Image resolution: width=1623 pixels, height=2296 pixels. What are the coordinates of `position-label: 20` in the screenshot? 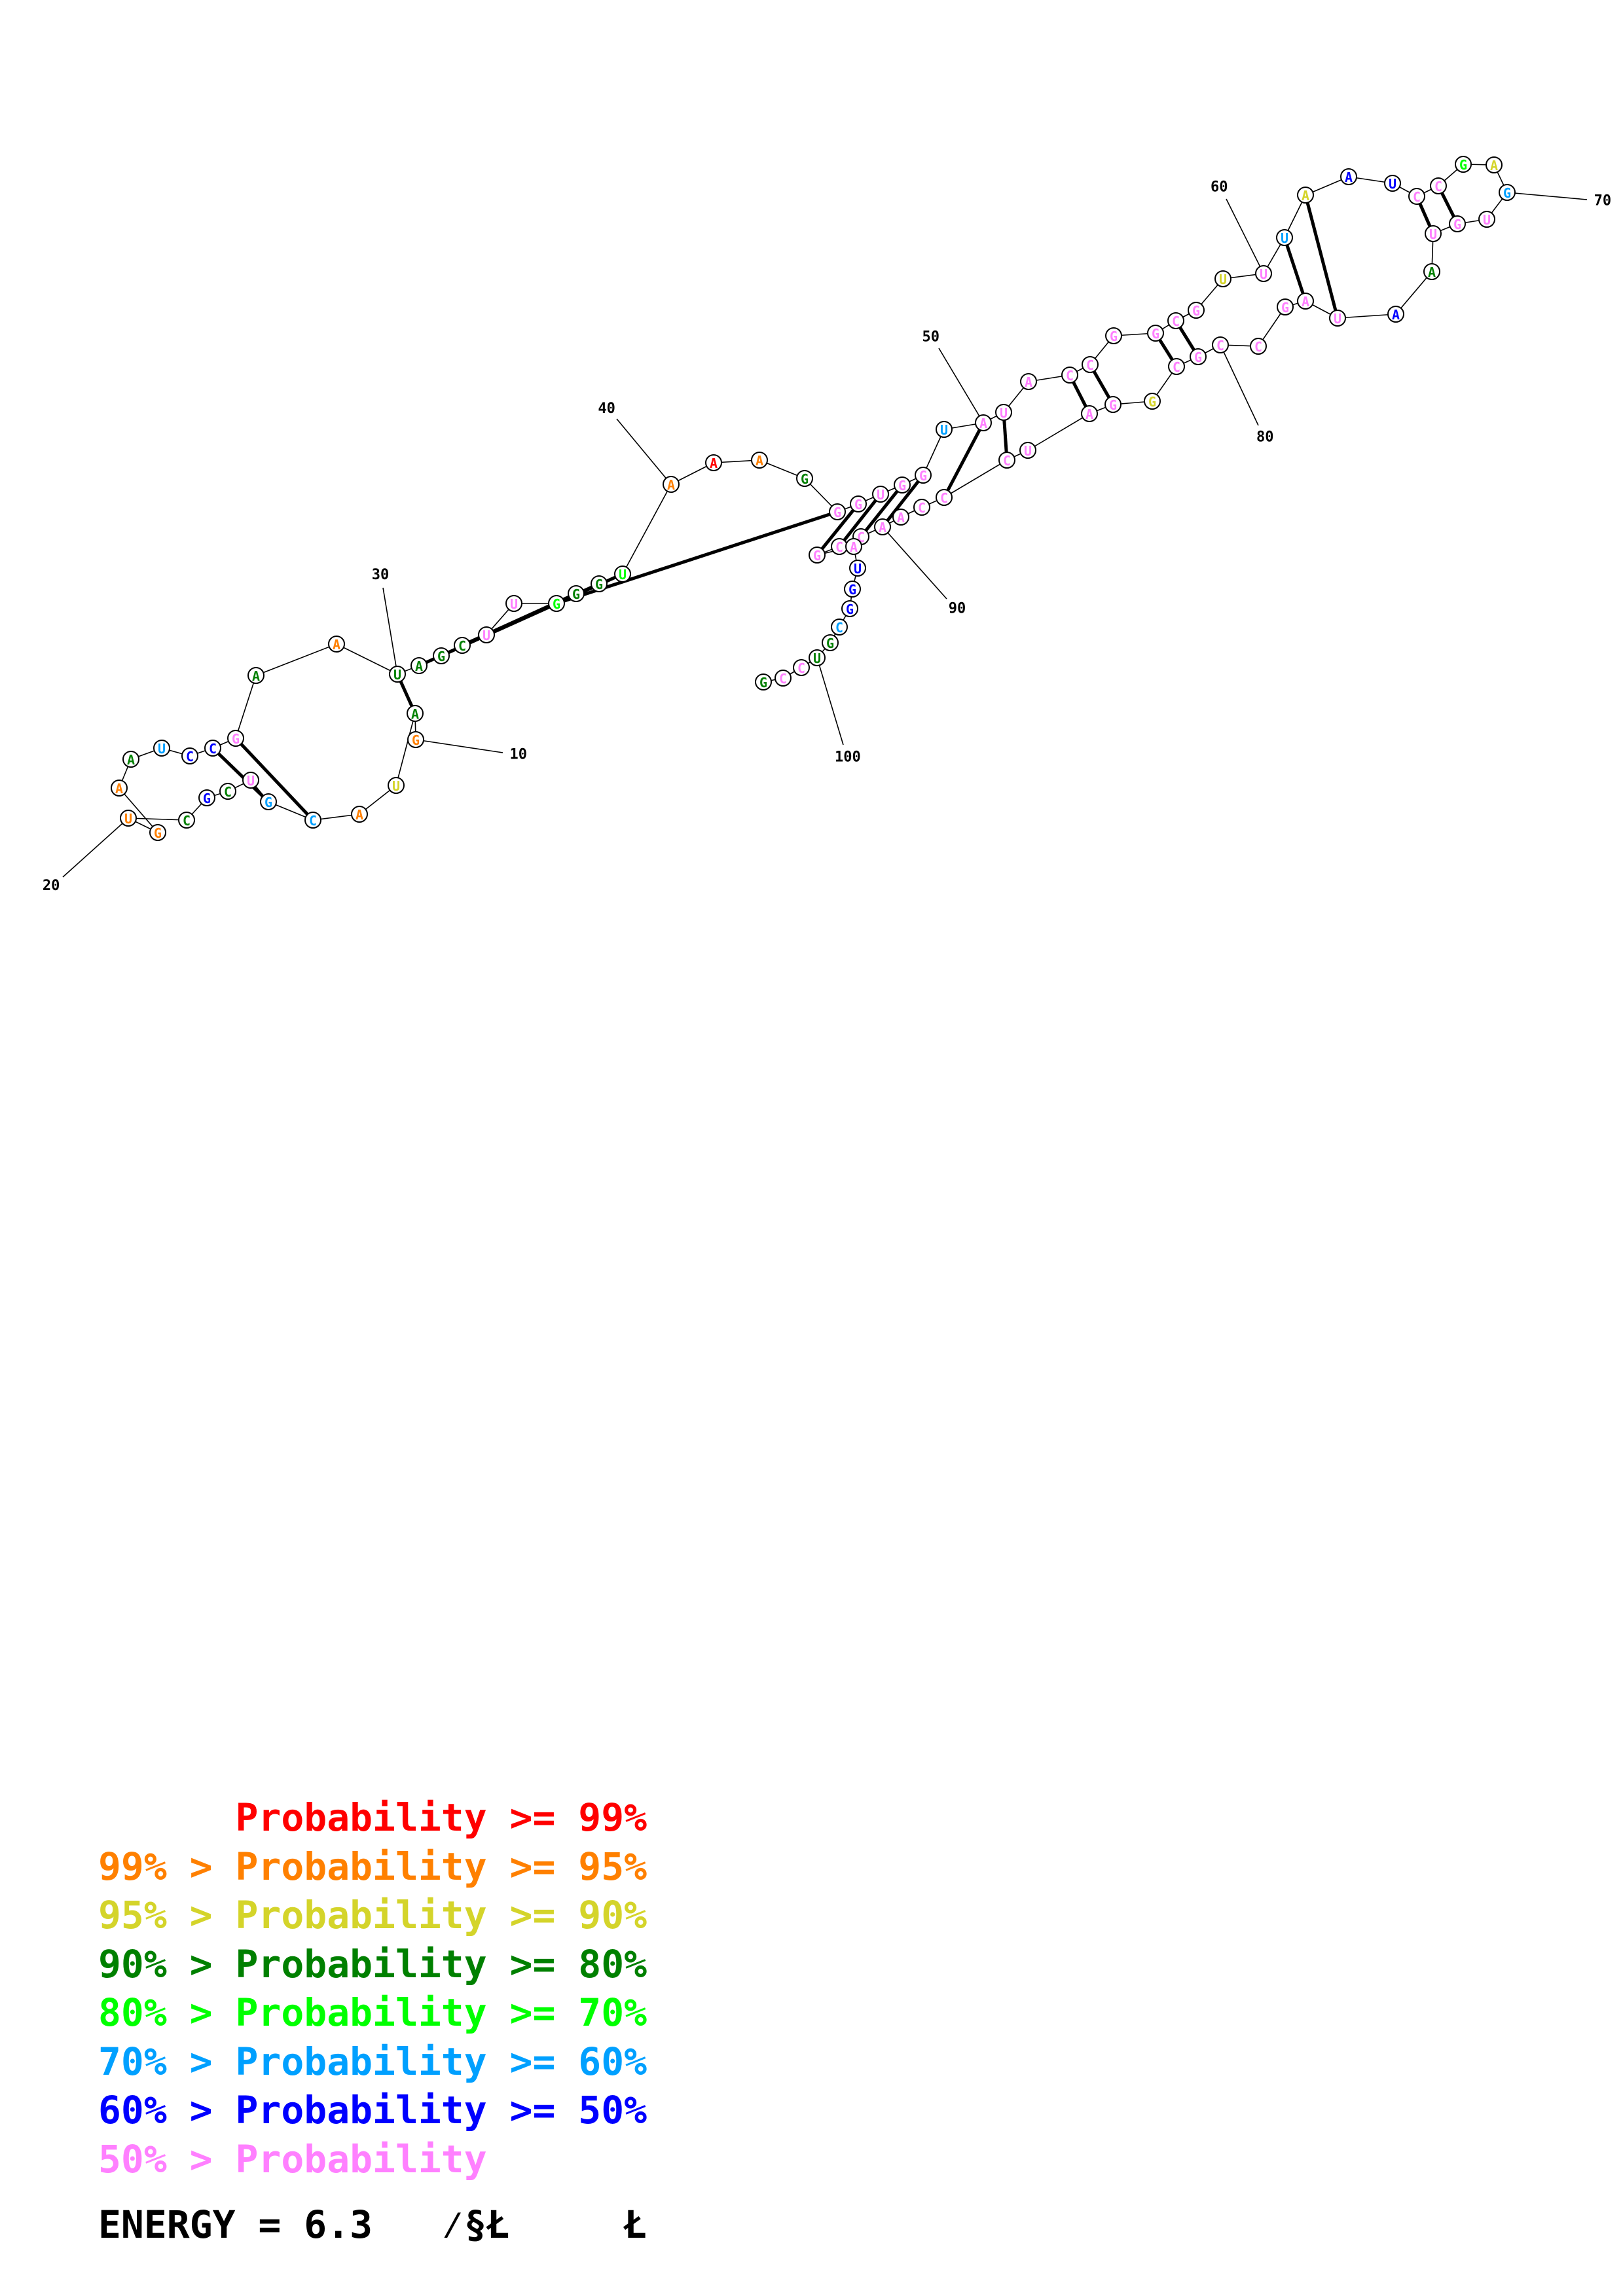 It's located at (51, 886).